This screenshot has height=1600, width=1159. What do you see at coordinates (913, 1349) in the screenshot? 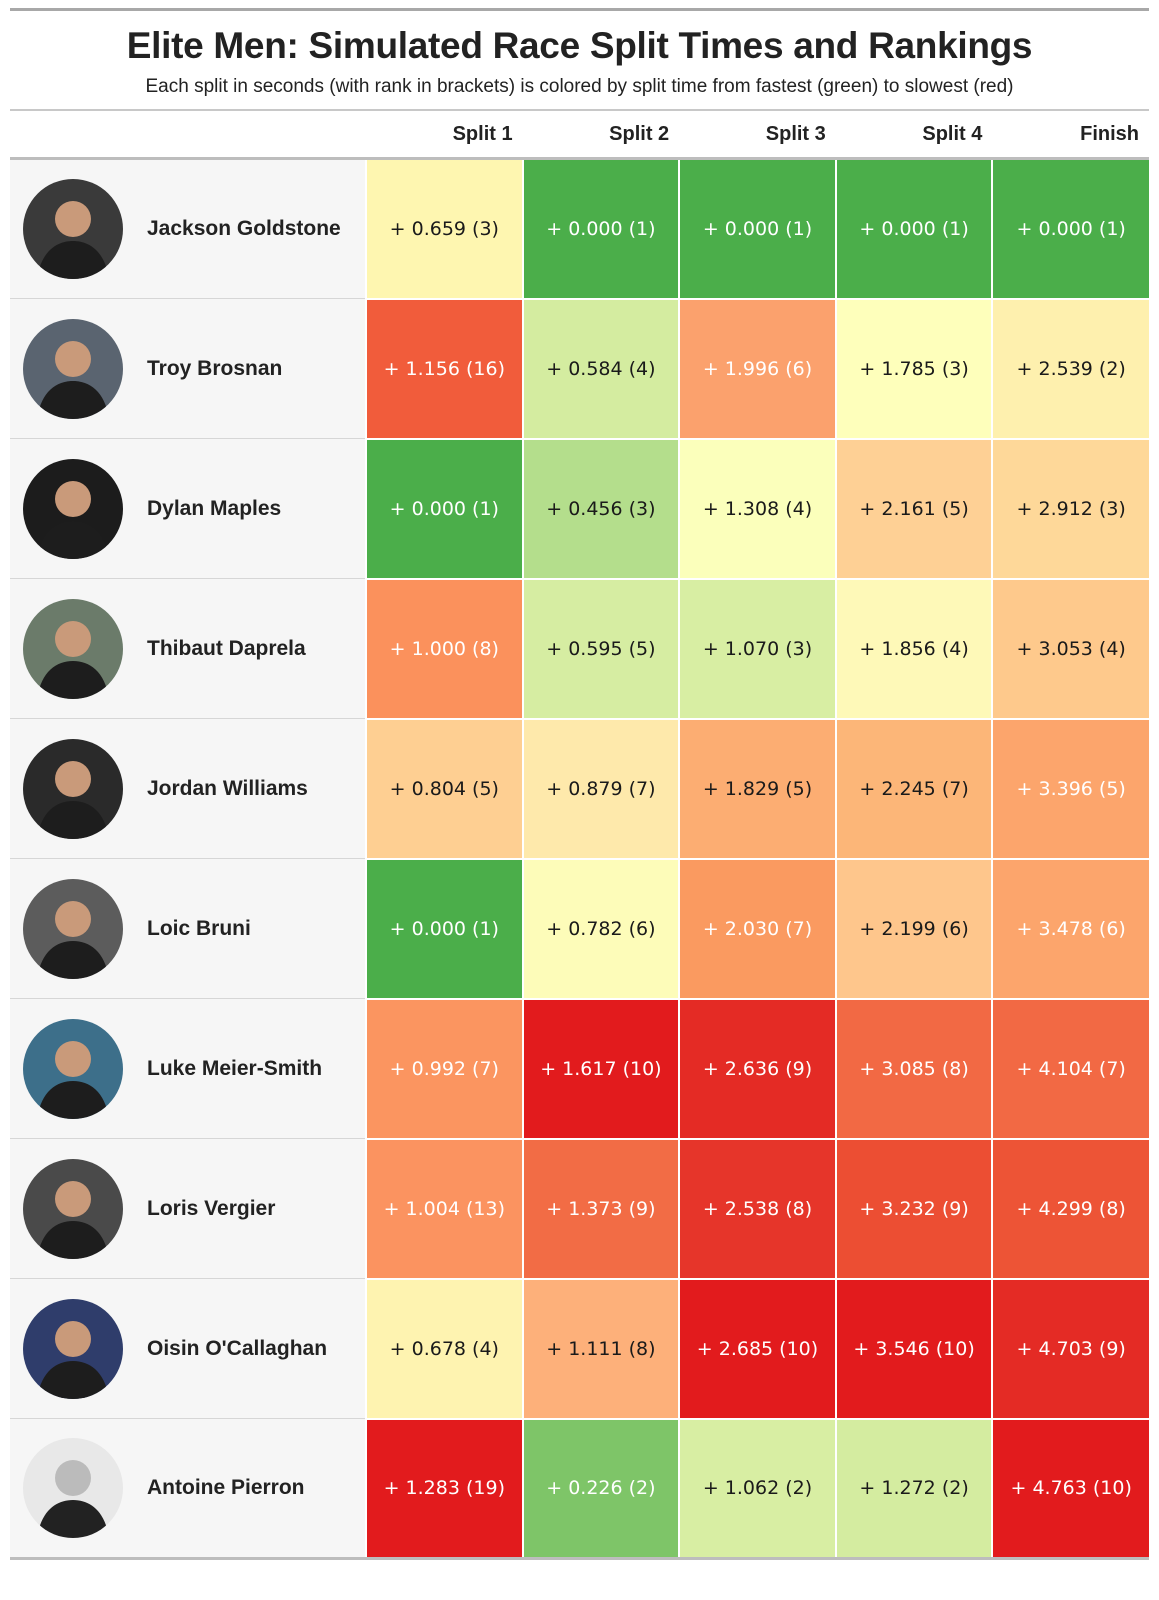
I see `split-cell: + 3.546 (10)` at bounding box center [913, 1349].